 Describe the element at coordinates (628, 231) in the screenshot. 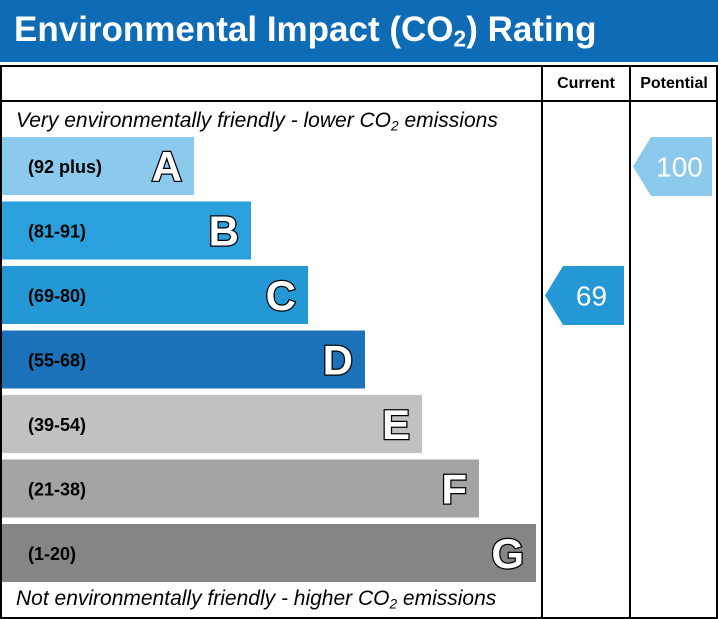

I see `rating-markers: 69 100` at that location.